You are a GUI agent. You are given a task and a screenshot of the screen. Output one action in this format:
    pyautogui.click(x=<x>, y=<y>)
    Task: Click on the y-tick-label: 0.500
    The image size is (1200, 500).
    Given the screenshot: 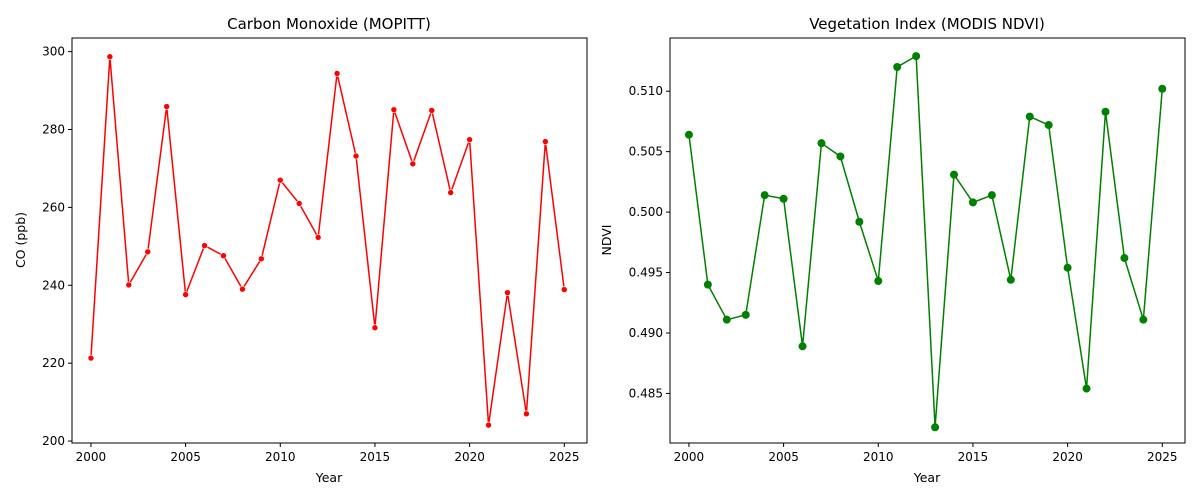 What is the action you would take?
    pyautogui.click(x=646, y=212)
    